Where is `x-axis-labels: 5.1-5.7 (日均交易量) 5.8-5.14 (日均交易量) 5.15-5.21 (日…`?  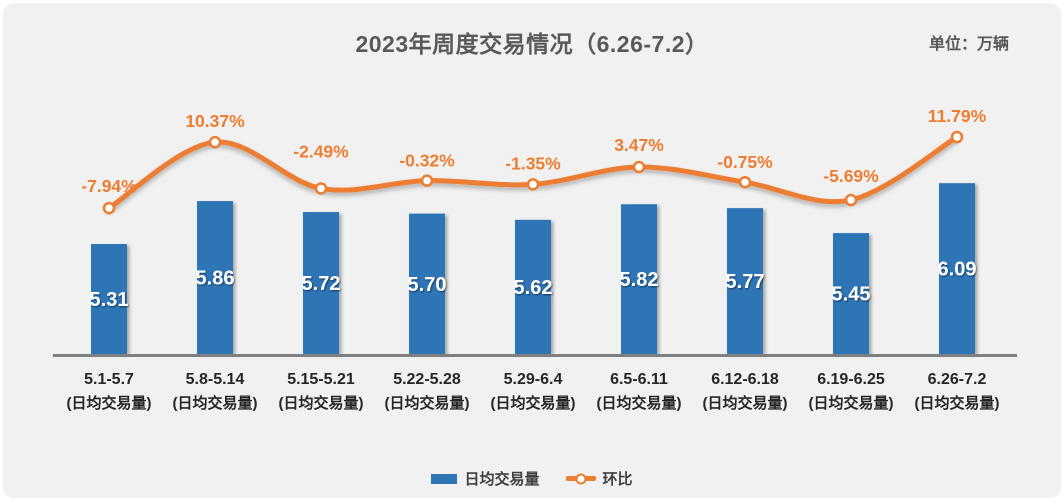
x-axis-labels: 5.1-5.7 (日均交易量) 5.8-5.14 (日均交易量) 5.15-5.21 (日… is located at coordinates (533, 391).